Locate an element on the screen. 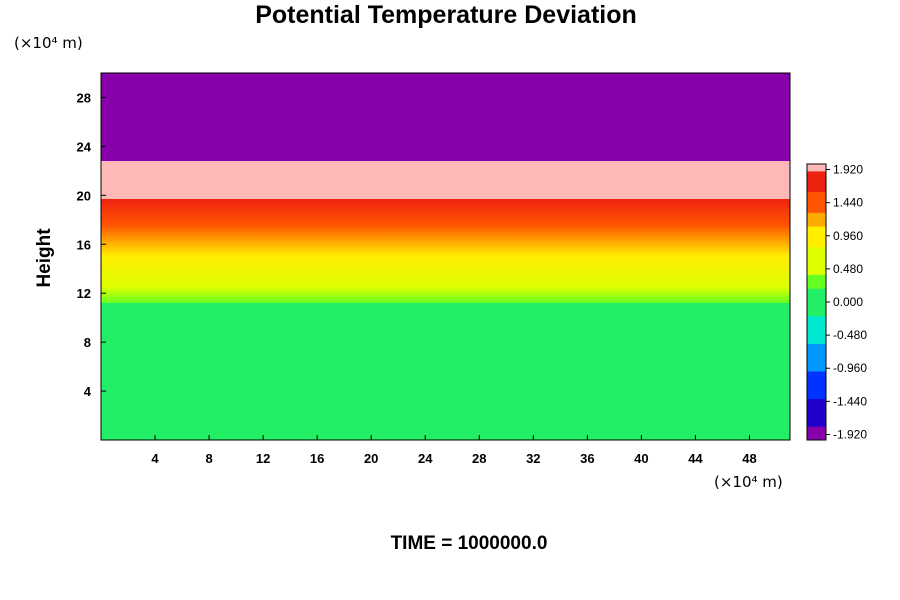 The height and width of the screenshot is (600, 900). colorbar-tick-label: 1.440 is located at coordinates (848, 203).